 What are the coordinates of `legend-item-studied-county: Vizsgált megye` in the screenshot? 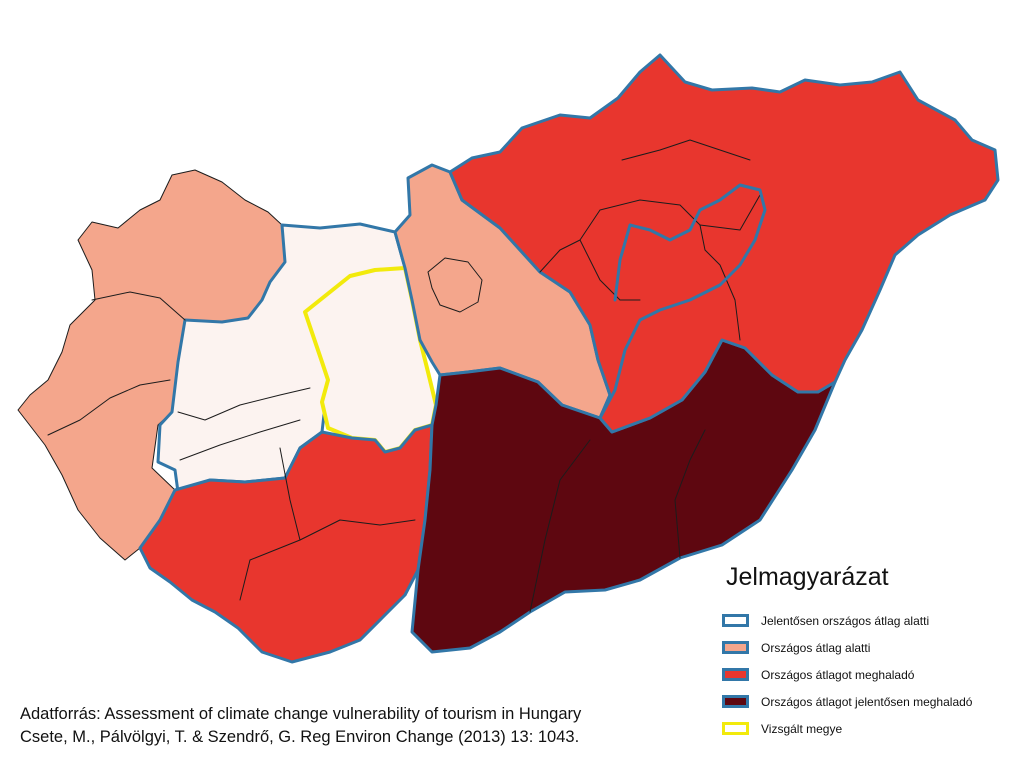 It's located at (872, 728).